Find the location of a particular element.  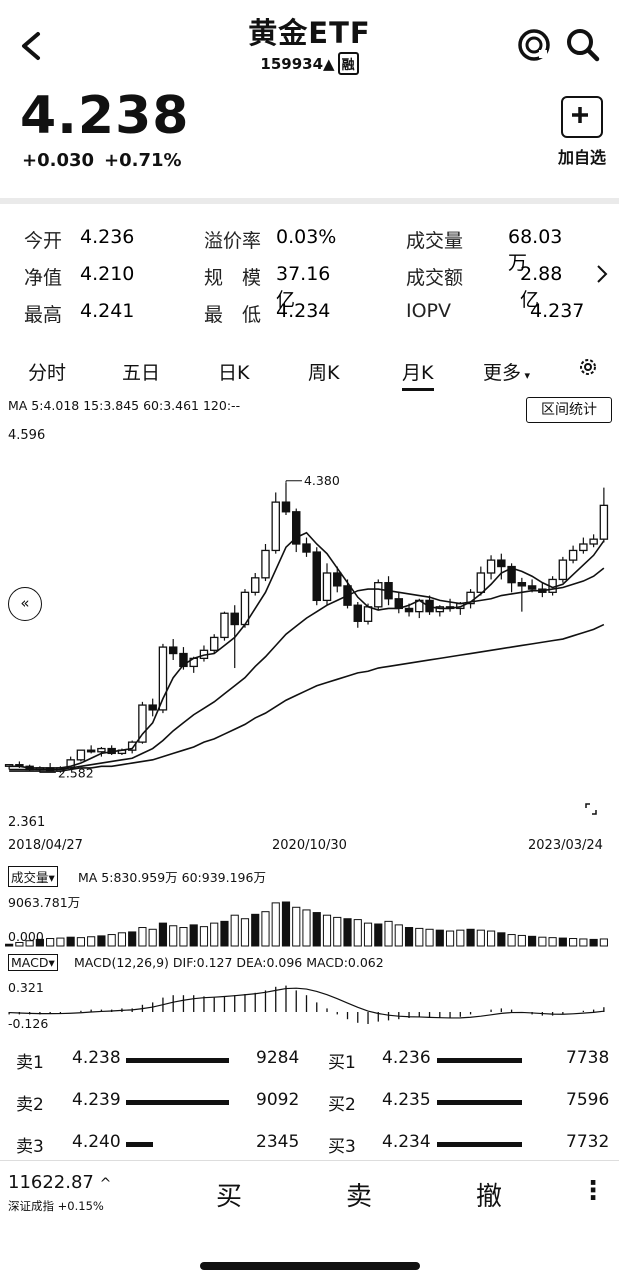

sell-depth-bar is located at coordinates (139, 1144).